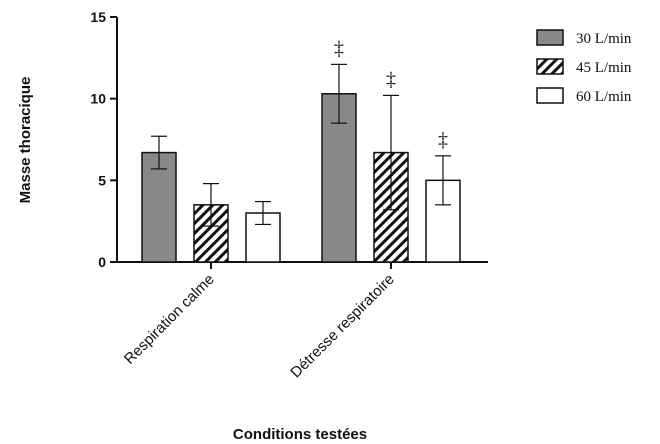 The width and height of the screenshot is (660, 444). Describe the element at coordinates (102, 262) in the screenshot. I see `y-tick-label: 0` at that location.